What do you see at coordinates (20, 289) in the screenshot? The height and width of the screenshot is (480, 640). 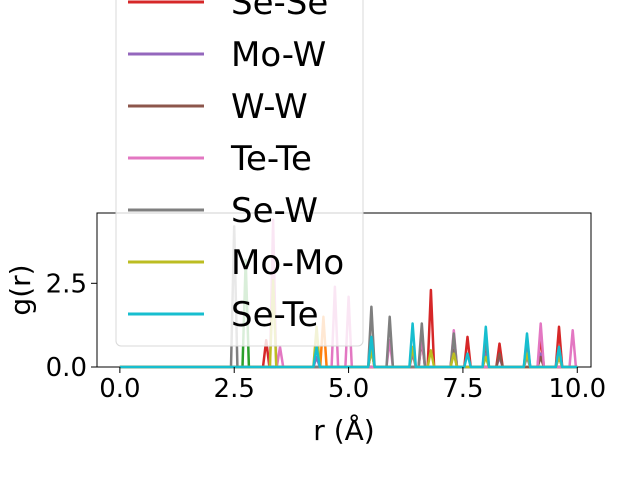 I see `y-axis-label: g(r)` at bounding box center [20, 289].